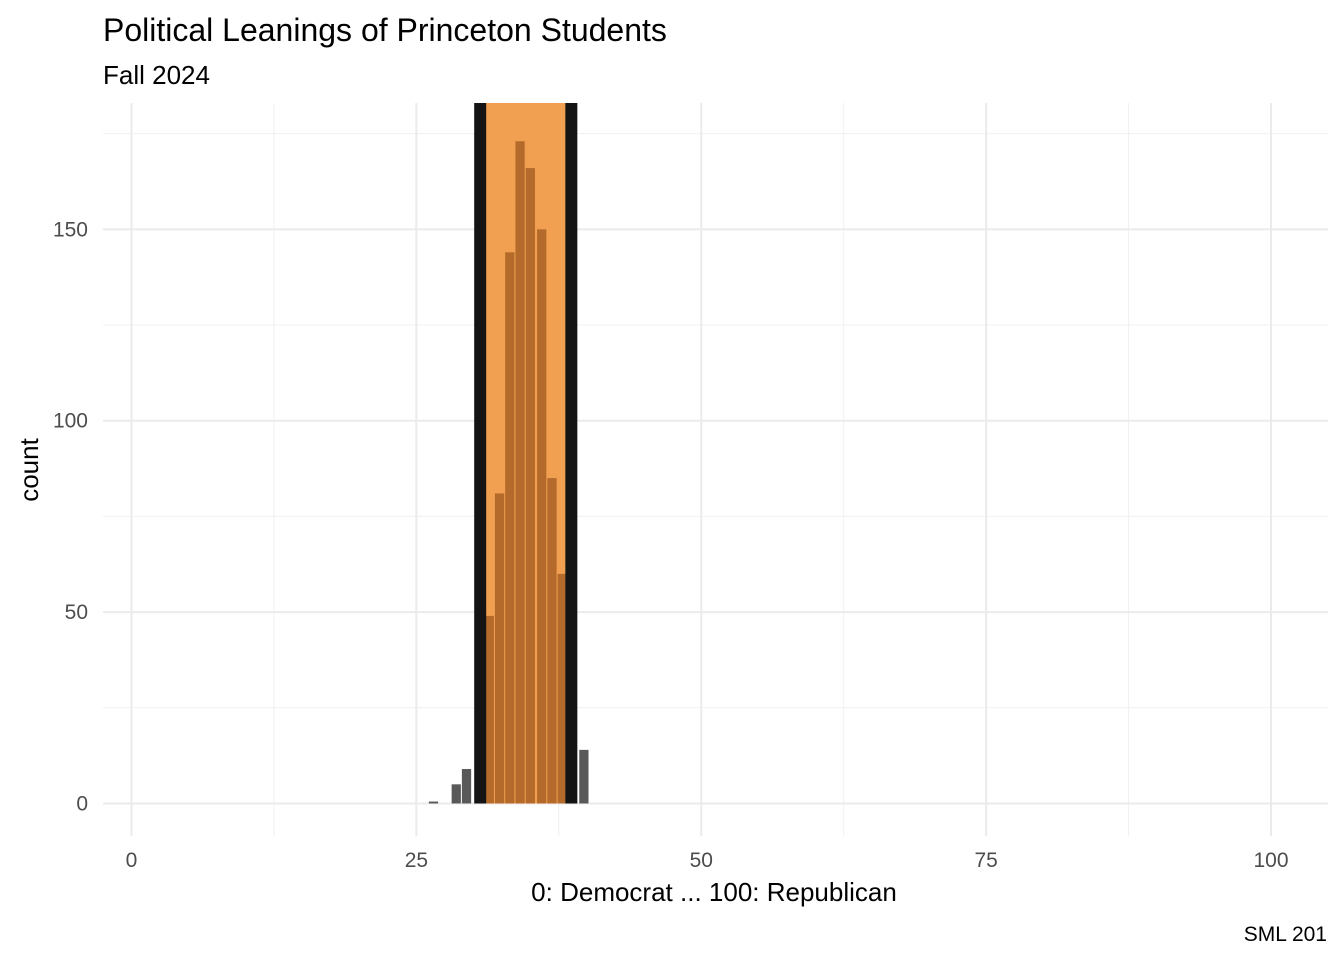 The width and height of the screenshot is (1344, 960). What do you see at coordinates (70, 421) in the screenshot?
I see `y-tick-label: 100` at bounding box center [70, 421].